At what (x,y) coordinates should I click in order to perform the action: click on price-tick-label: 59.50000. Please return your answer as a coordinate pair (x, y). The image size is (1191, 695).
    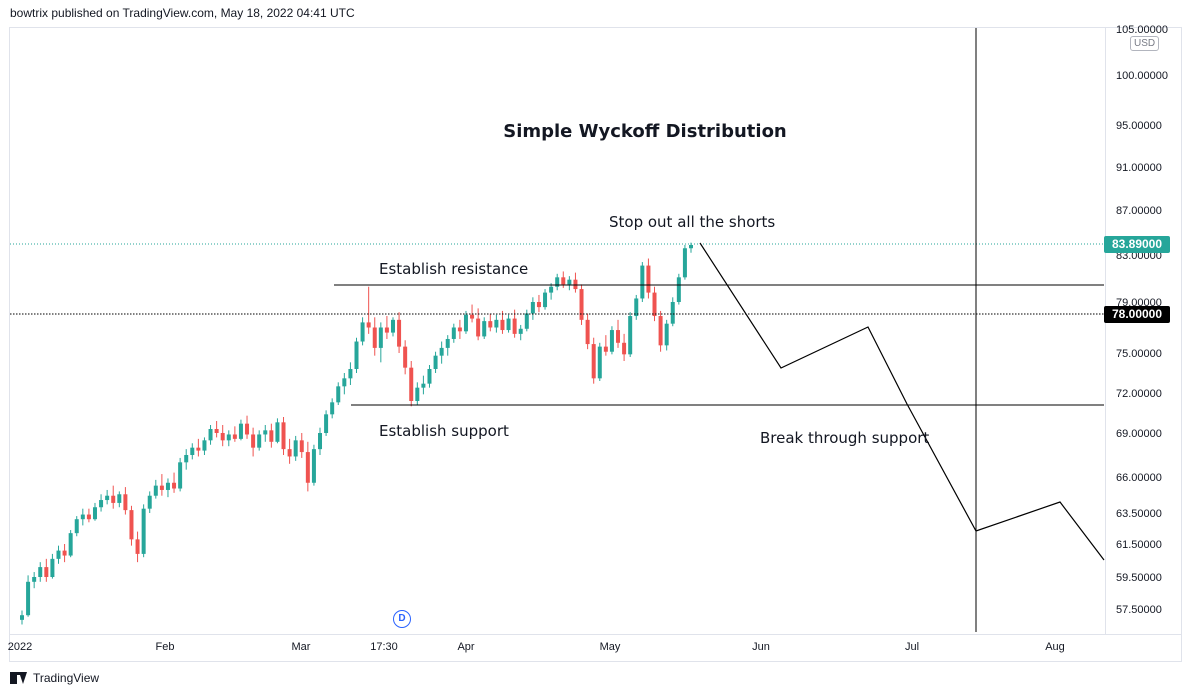
    Looking at the image, I should click on (1139, 578).